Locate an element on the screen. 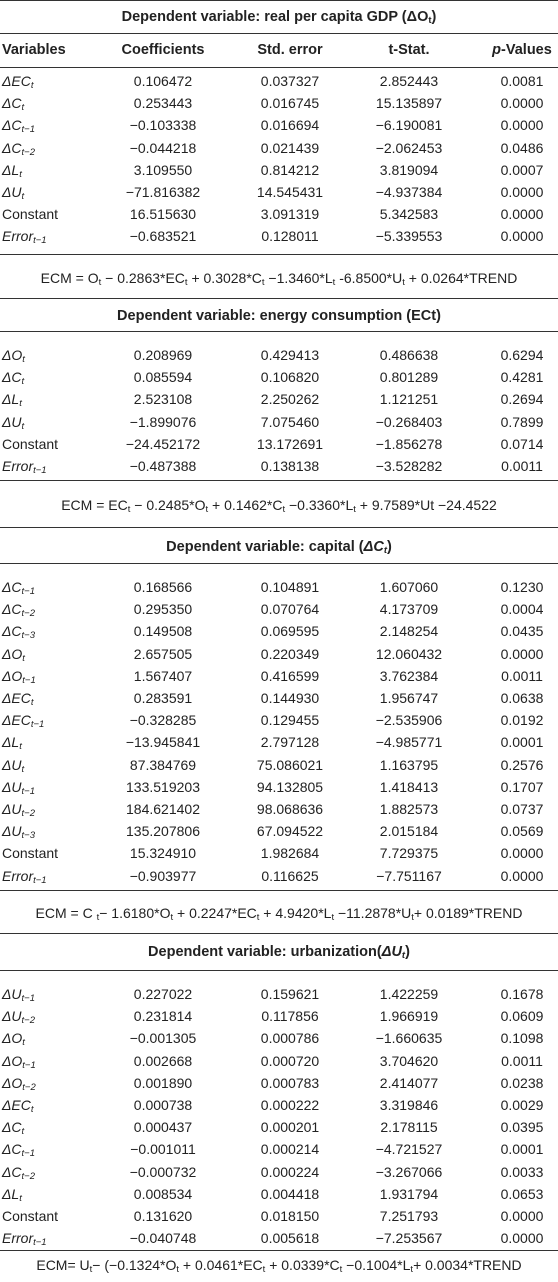  variable-name: ΔU is located at coordinates (12, 1016).